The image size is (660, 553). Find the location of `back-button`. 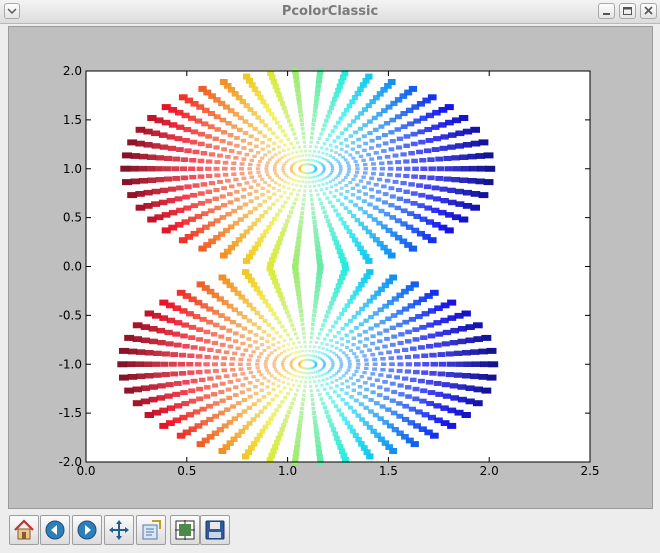

back-button is located at coordinates (55, 530).